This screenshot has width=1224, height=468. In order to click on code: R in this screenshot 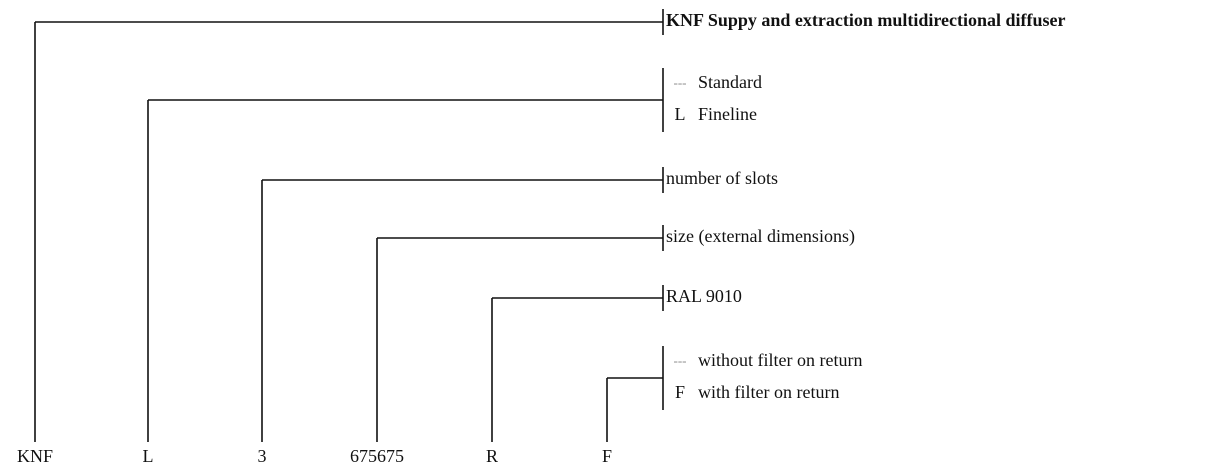, I will do `click(492, 456)`.